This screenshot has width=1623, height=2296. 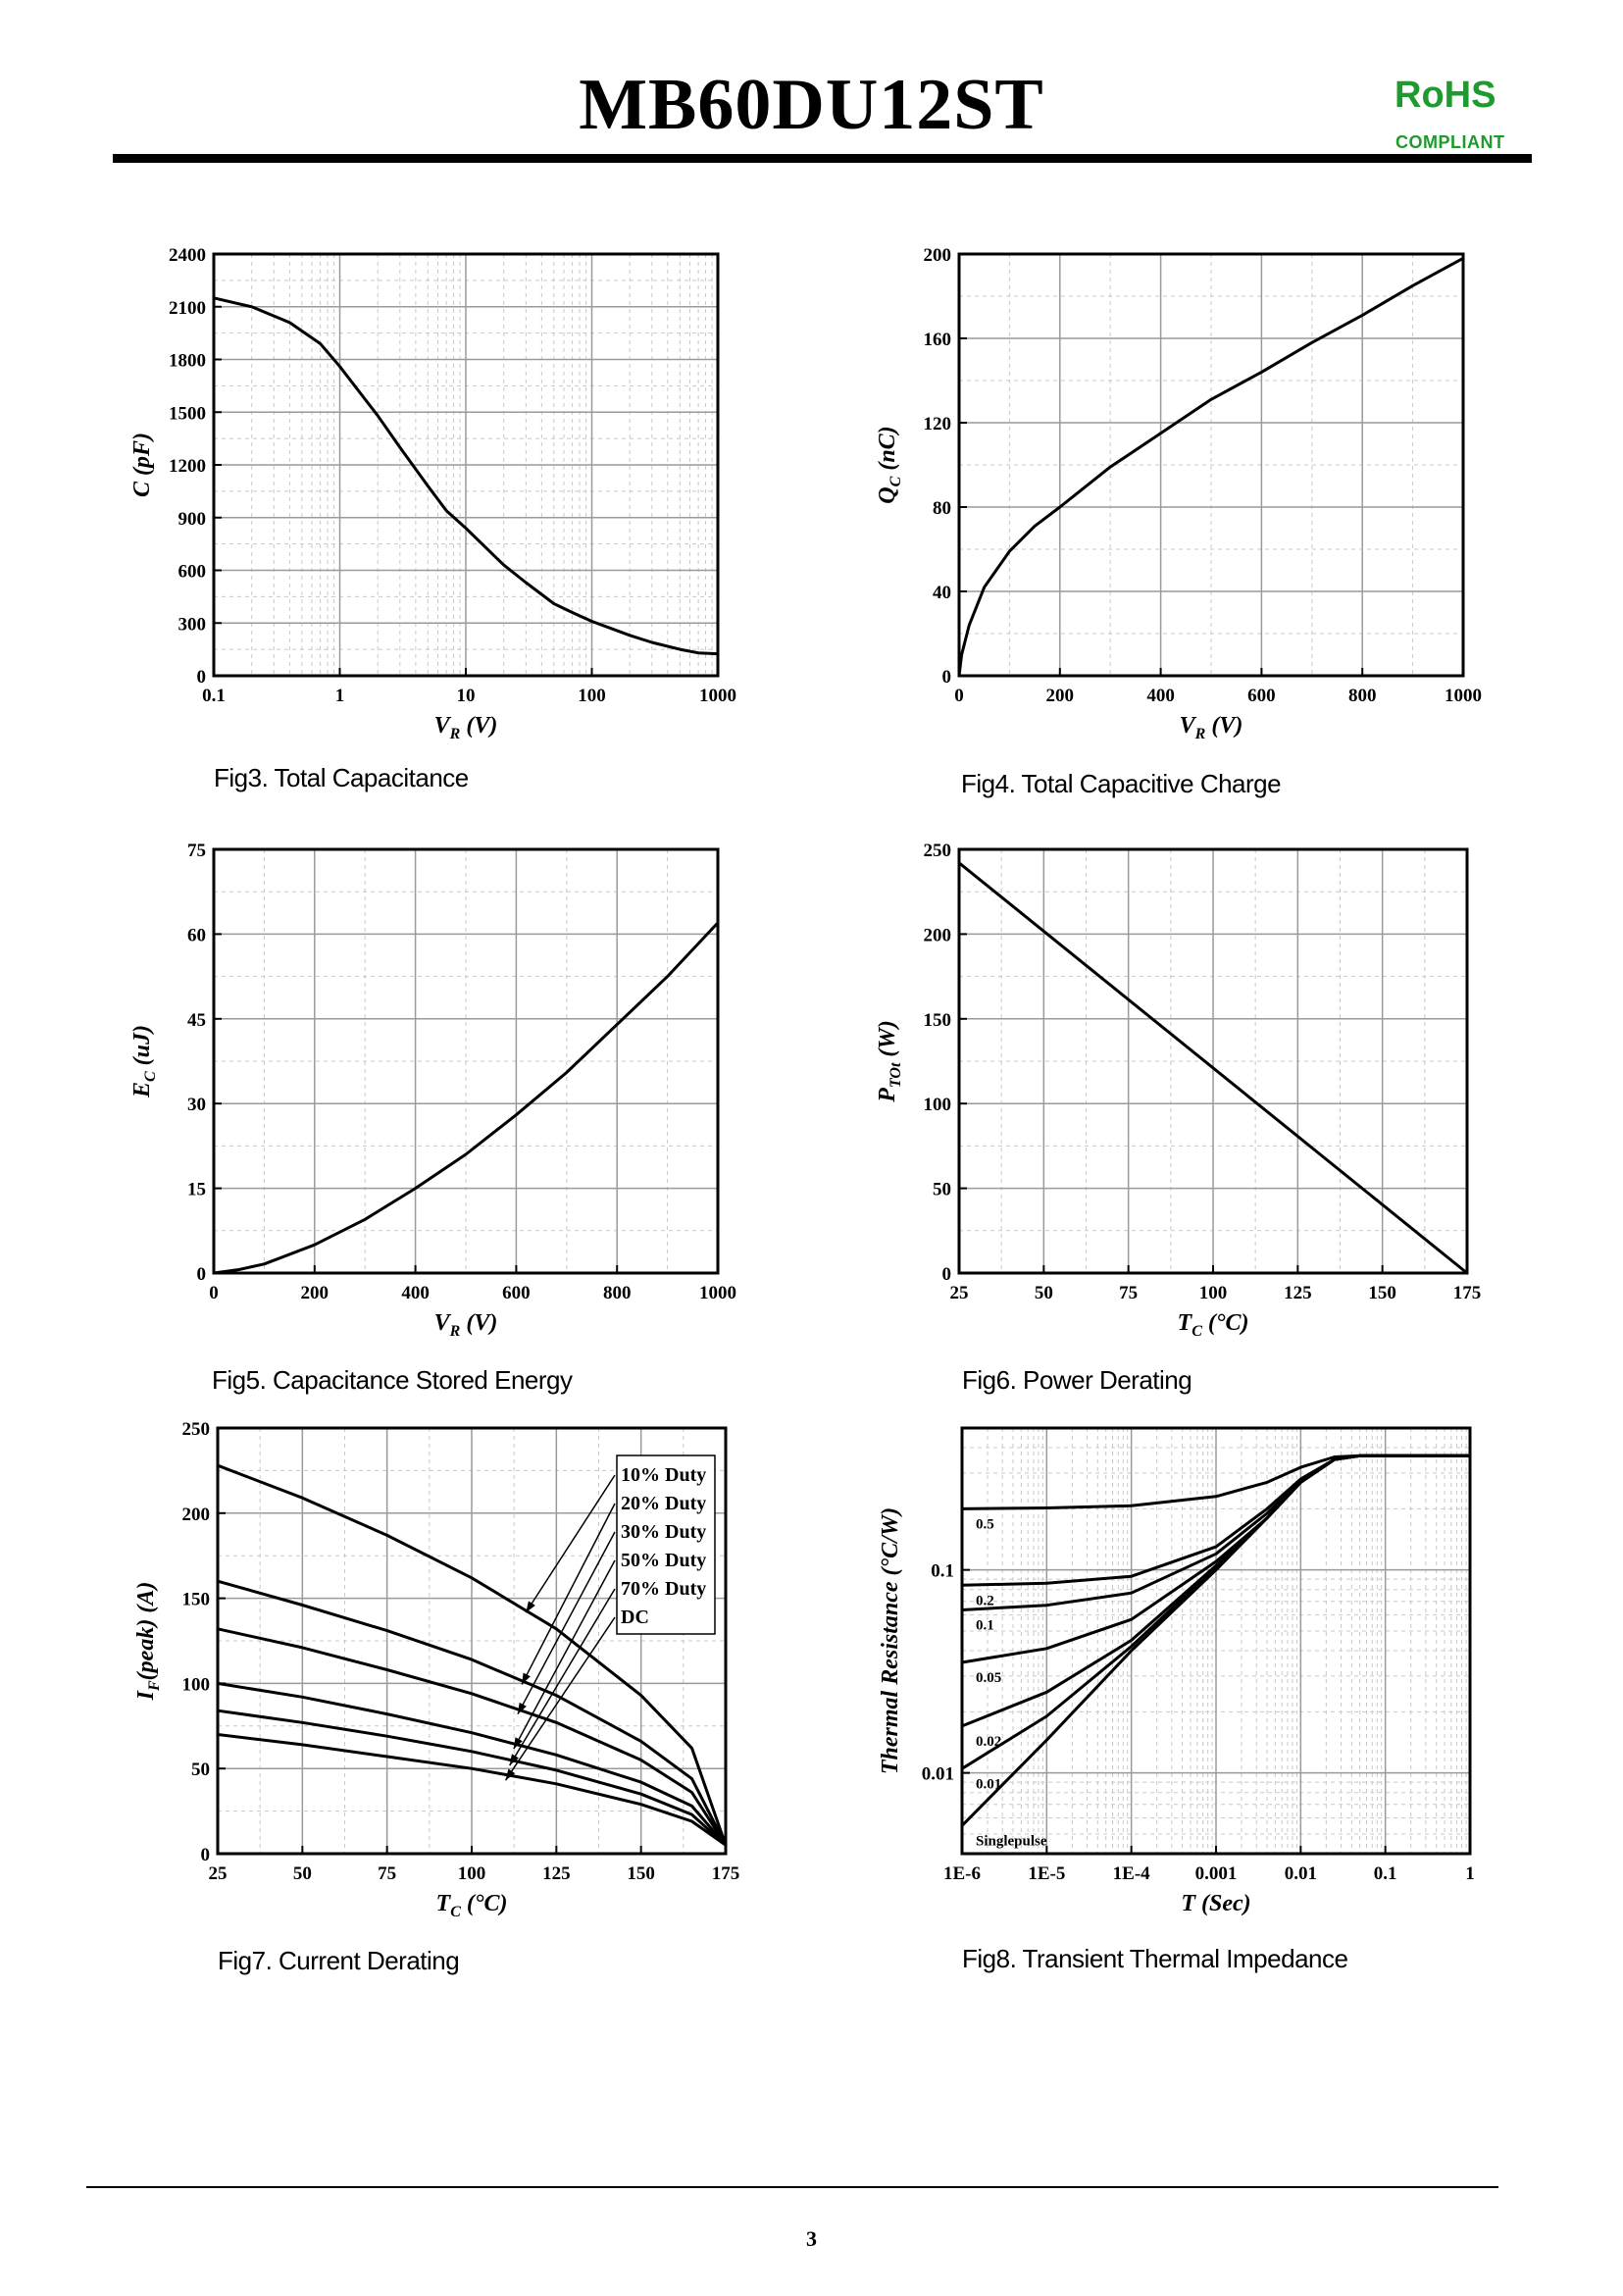 I want to click on fig4-ytick-label: 80, so click(x=942, y=508).